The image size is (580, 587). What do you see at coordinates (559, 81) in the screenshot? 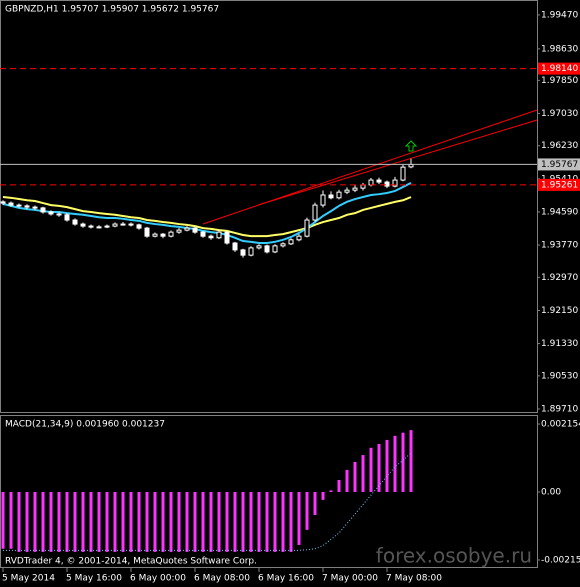
I see `y-tick-label: 1.97850` at bounding box center [559, 81].